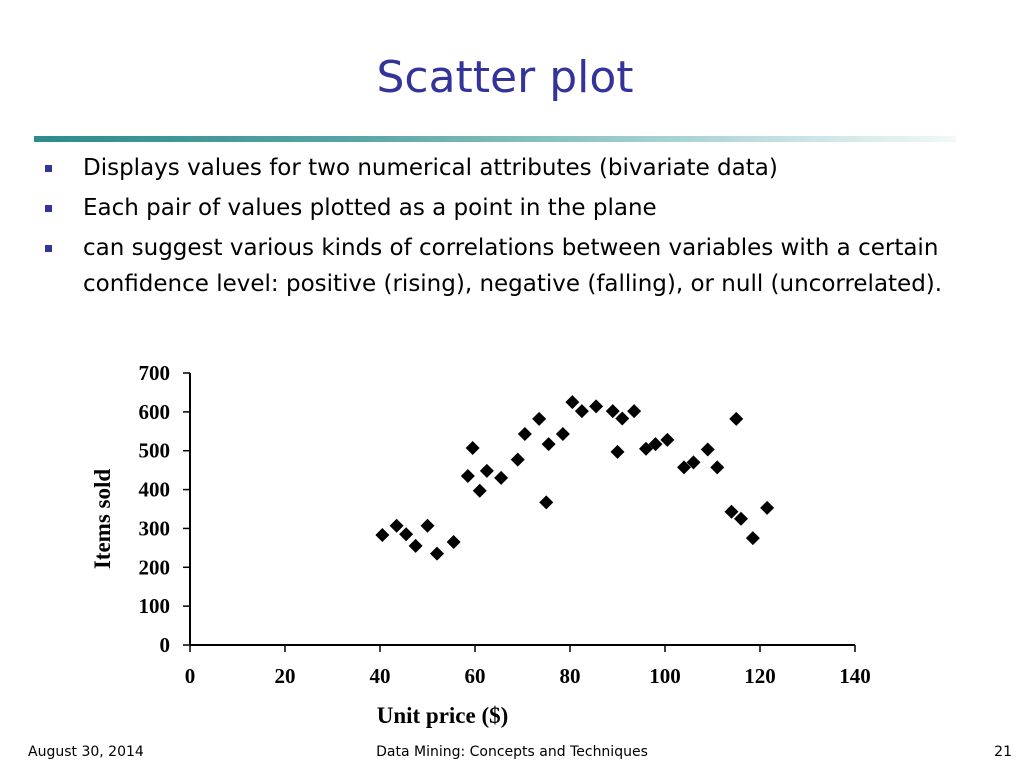 The height and width of the screenshot is (768, 1024). I want to click on x-axis-label: Unit price ($), so click(443, 715).